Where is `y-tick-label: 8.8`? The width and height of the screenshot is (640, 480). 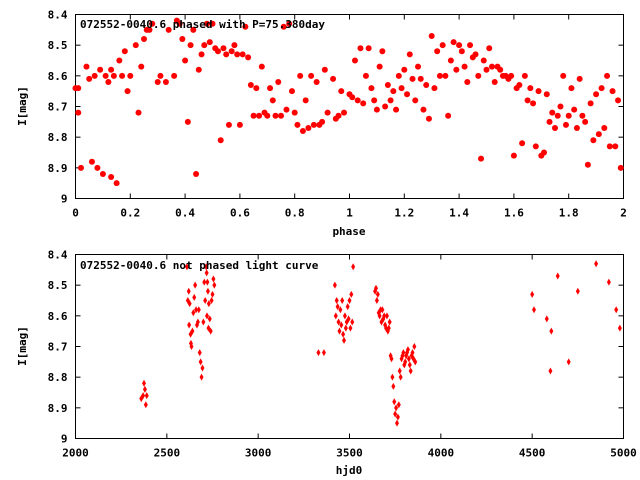
y-tick-label: 8.8 is located at coordinates (58, 377).